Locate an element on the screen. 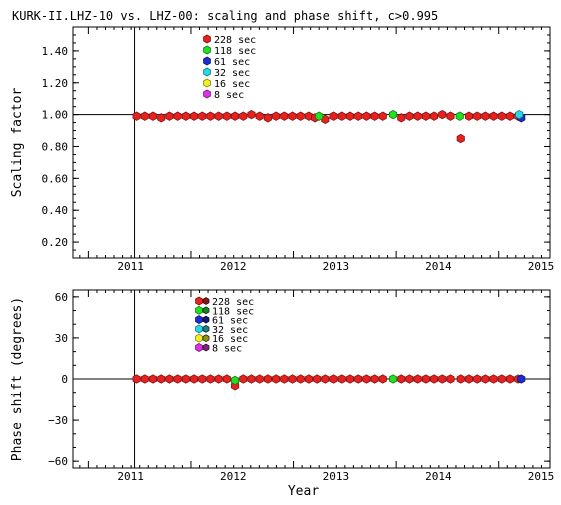 This screenshot has height=505, width=561. legend-label: 228 sec is located at coordinates (233, 302).